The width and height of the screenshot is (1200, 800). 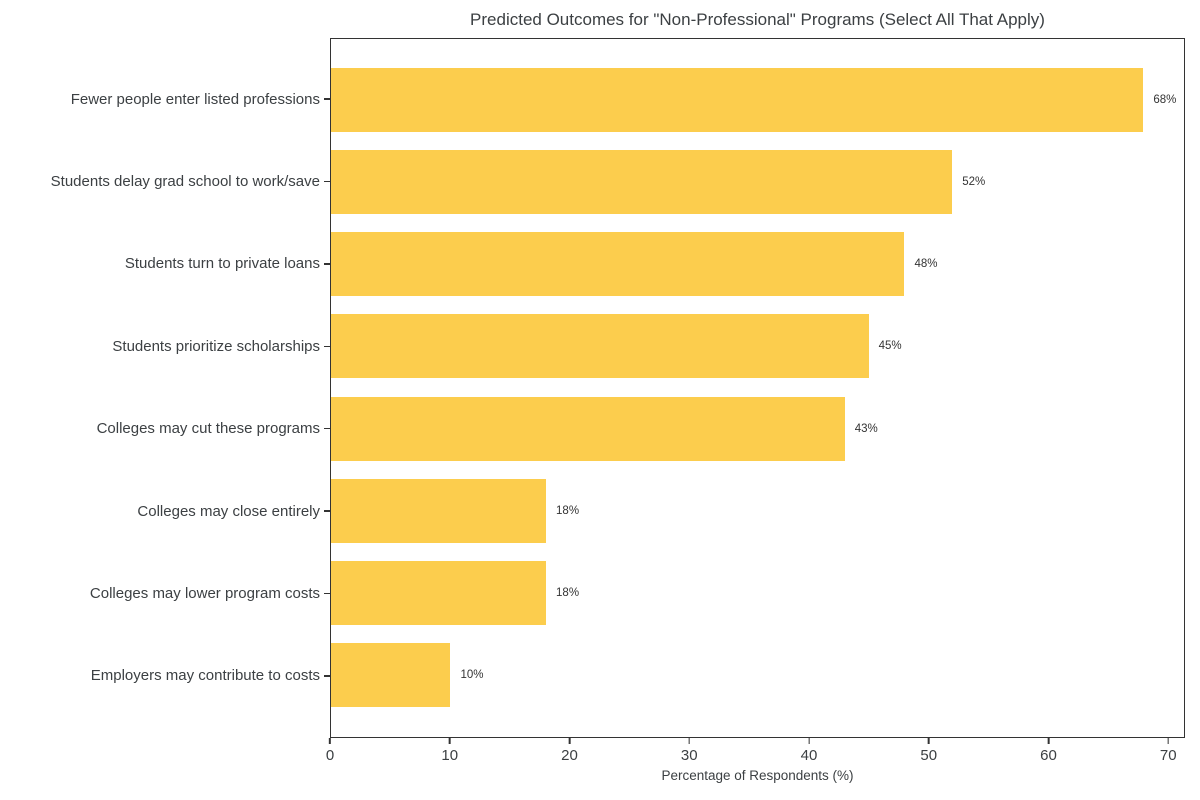 I want to click on bar-row: 10%, so click(x=757, y=675).